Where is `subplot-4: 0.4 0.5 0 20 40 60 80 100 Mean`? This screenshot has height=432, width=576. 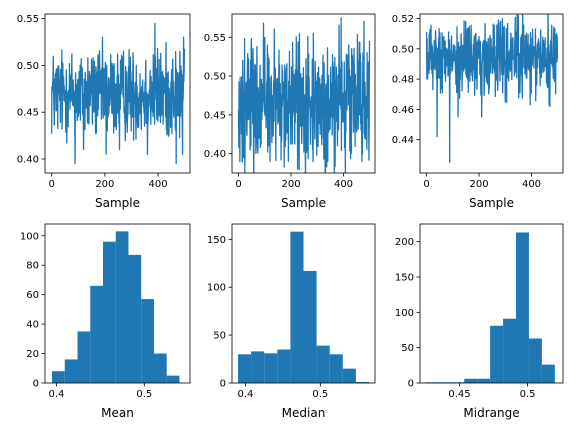
subplot-4: 0.4 0.5 0 20 40 60 80 100 Mean is located at coordinates (105, 321).